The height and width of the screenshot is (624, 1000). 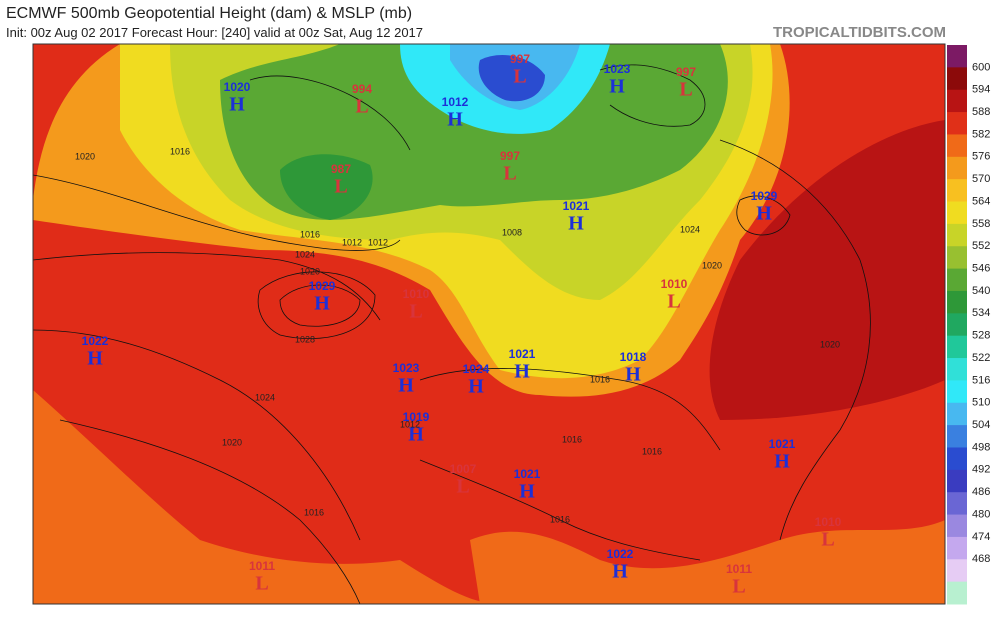 I want to click on colorbar-label: 582, so click(x=981, y=134).